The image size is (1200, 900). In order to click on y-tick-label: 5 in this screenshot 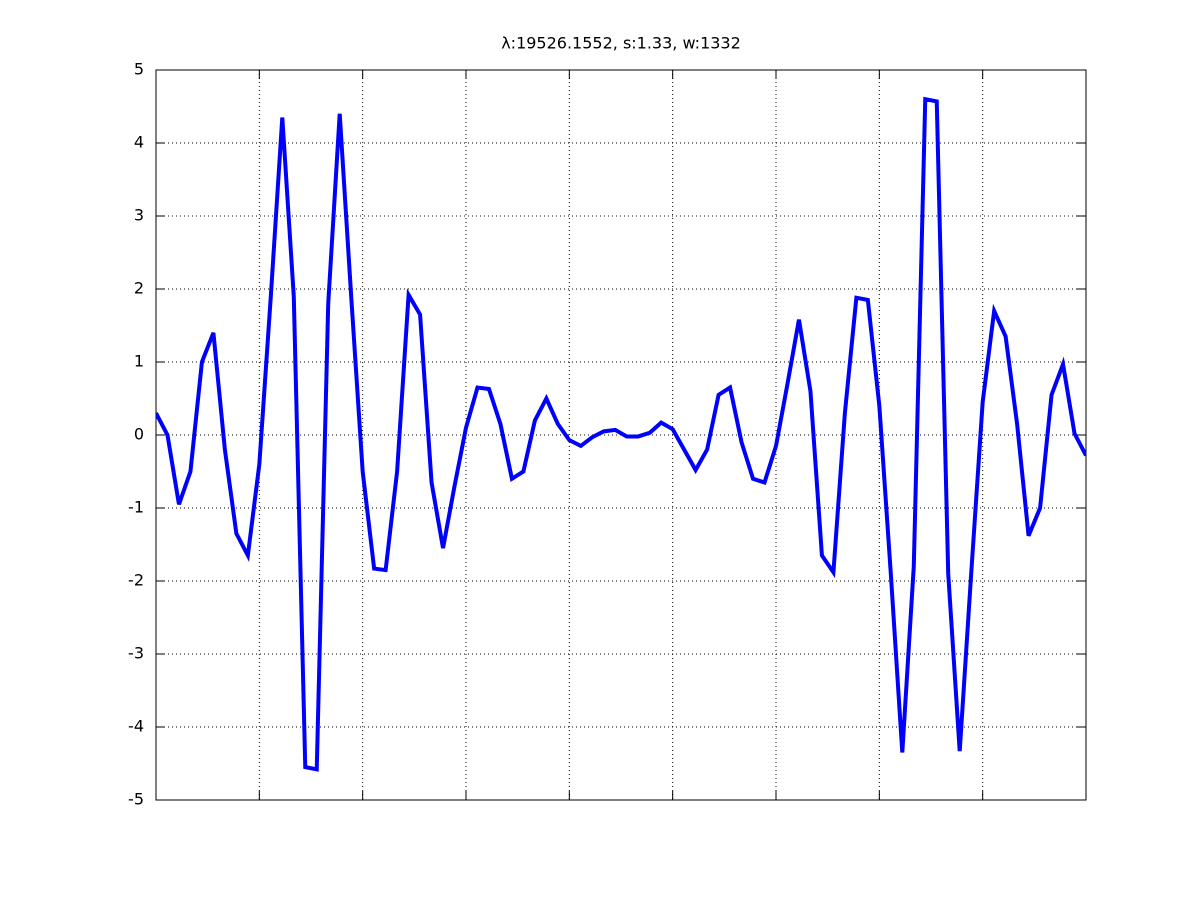, I will do `click(139, 69)`.